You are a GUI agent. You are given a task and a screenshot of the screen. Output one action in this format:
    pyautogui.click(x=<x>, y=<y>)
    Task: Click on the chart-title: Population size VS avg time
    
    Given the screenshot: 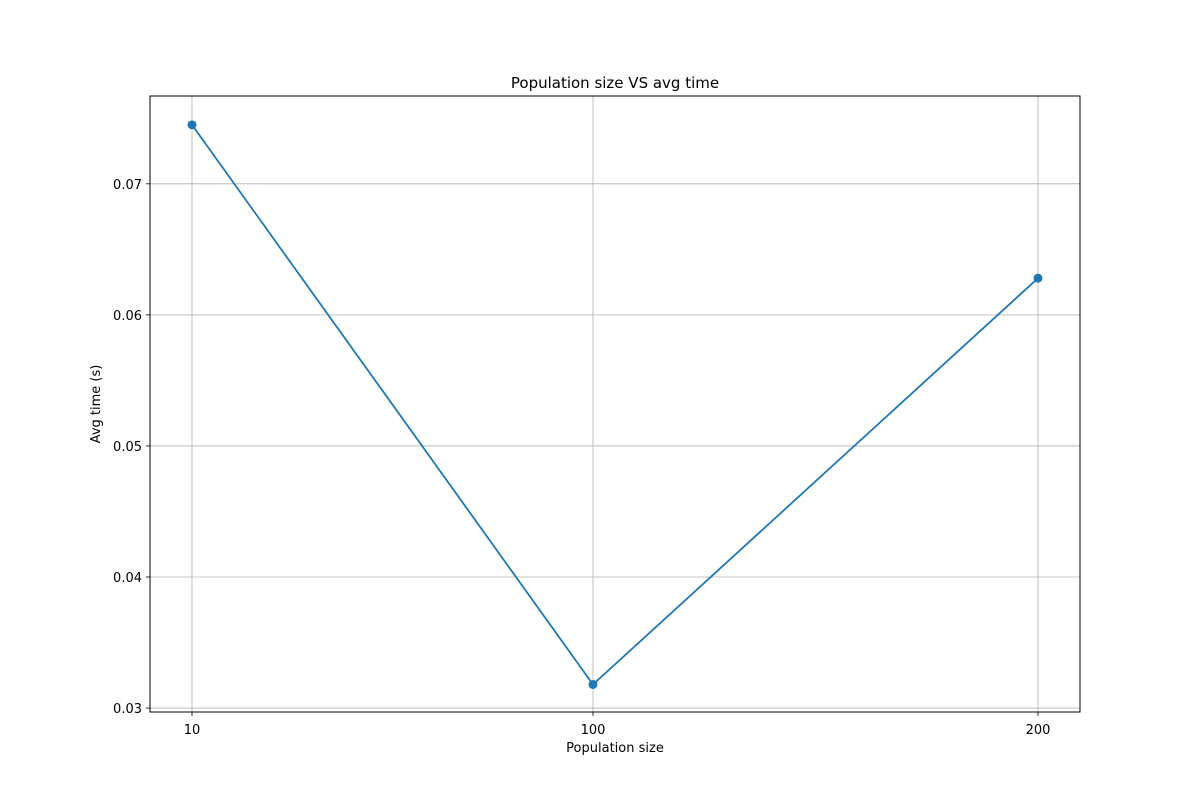 What is the action you would take?
    pyautogui.click(x=615, y=83)
    